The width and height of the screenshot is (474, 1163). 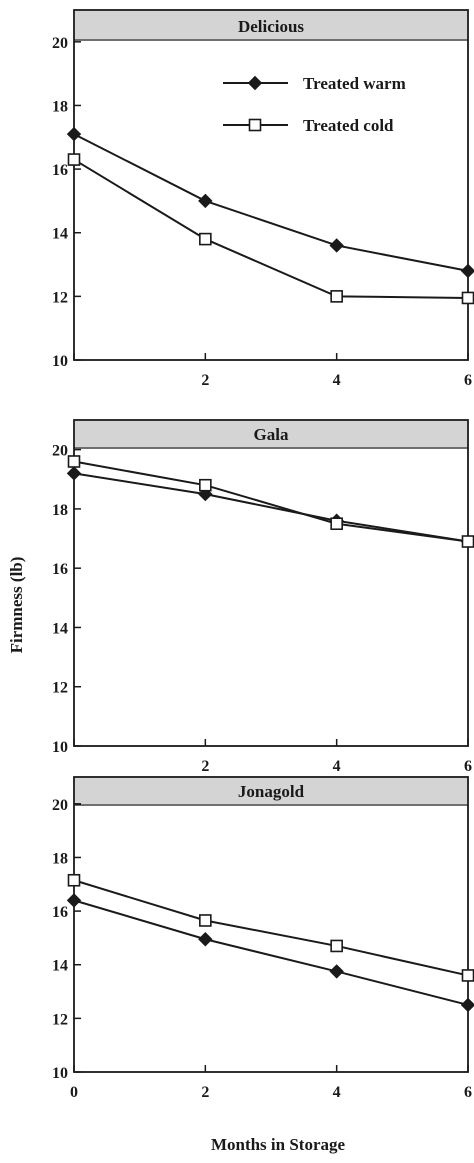 I want to click on legend-label-treated-warm: Treated warm, so click(x=354, y=83).